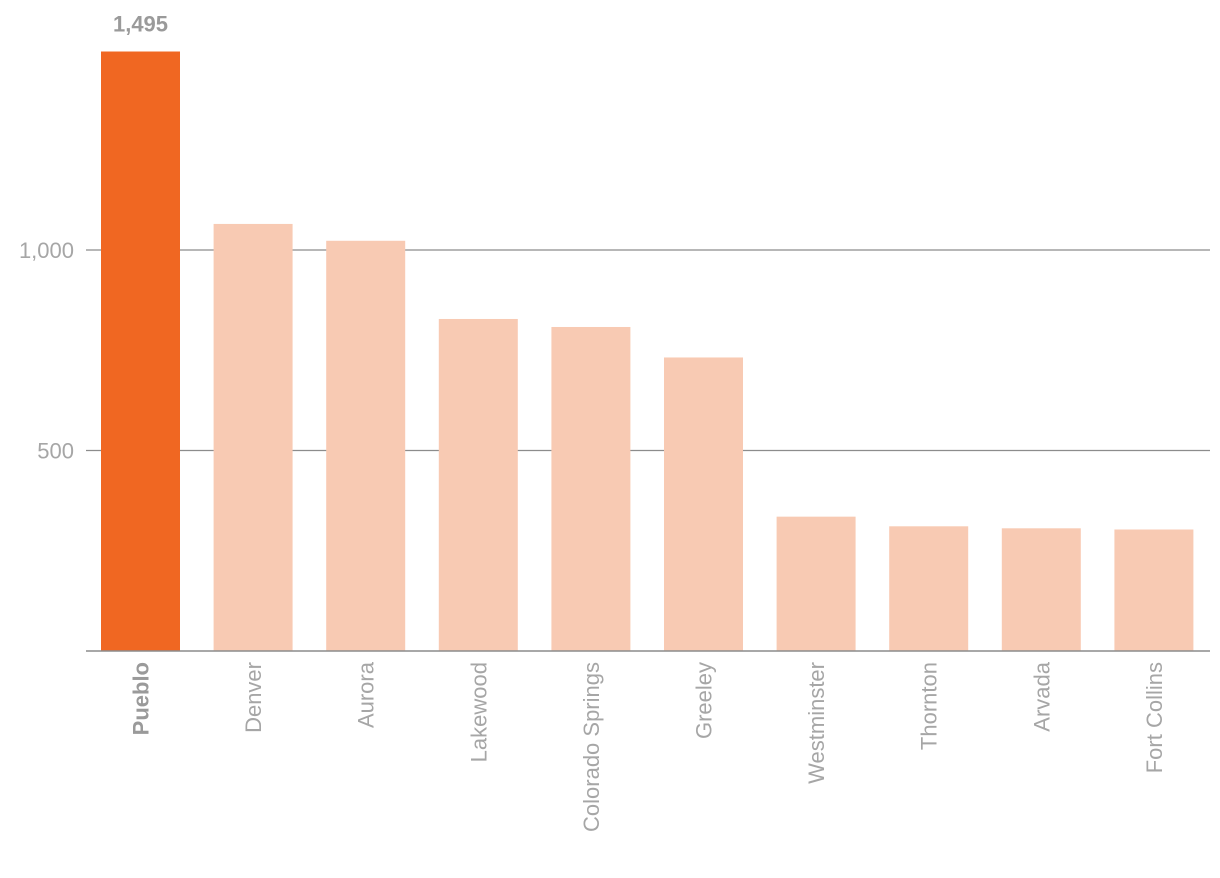  I want to click on data-label-highlight: 1,495, so click(140, 24).